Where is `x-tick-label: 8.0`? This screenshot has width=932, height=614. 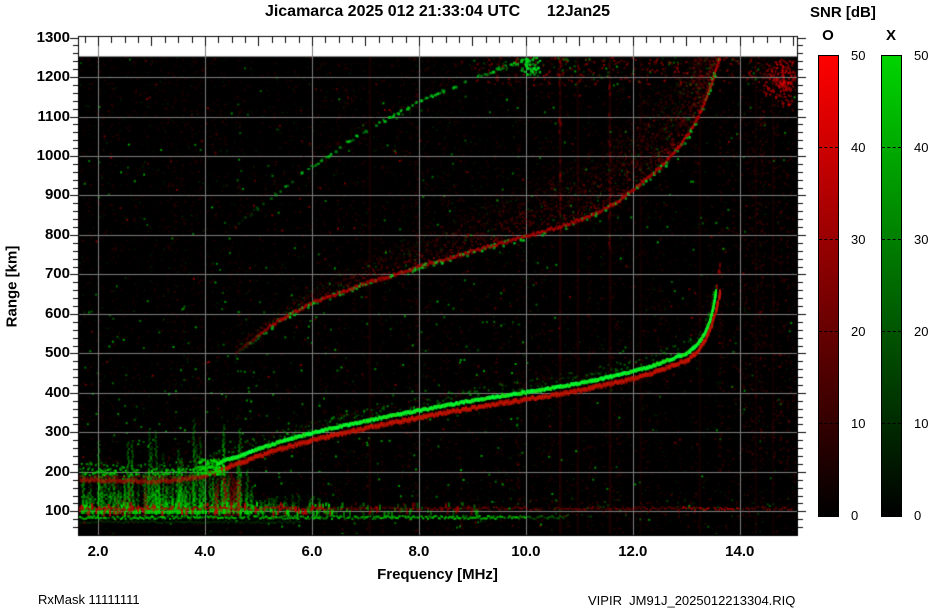 x-tick-label: 8.0 is located at coordinates (419, 551).